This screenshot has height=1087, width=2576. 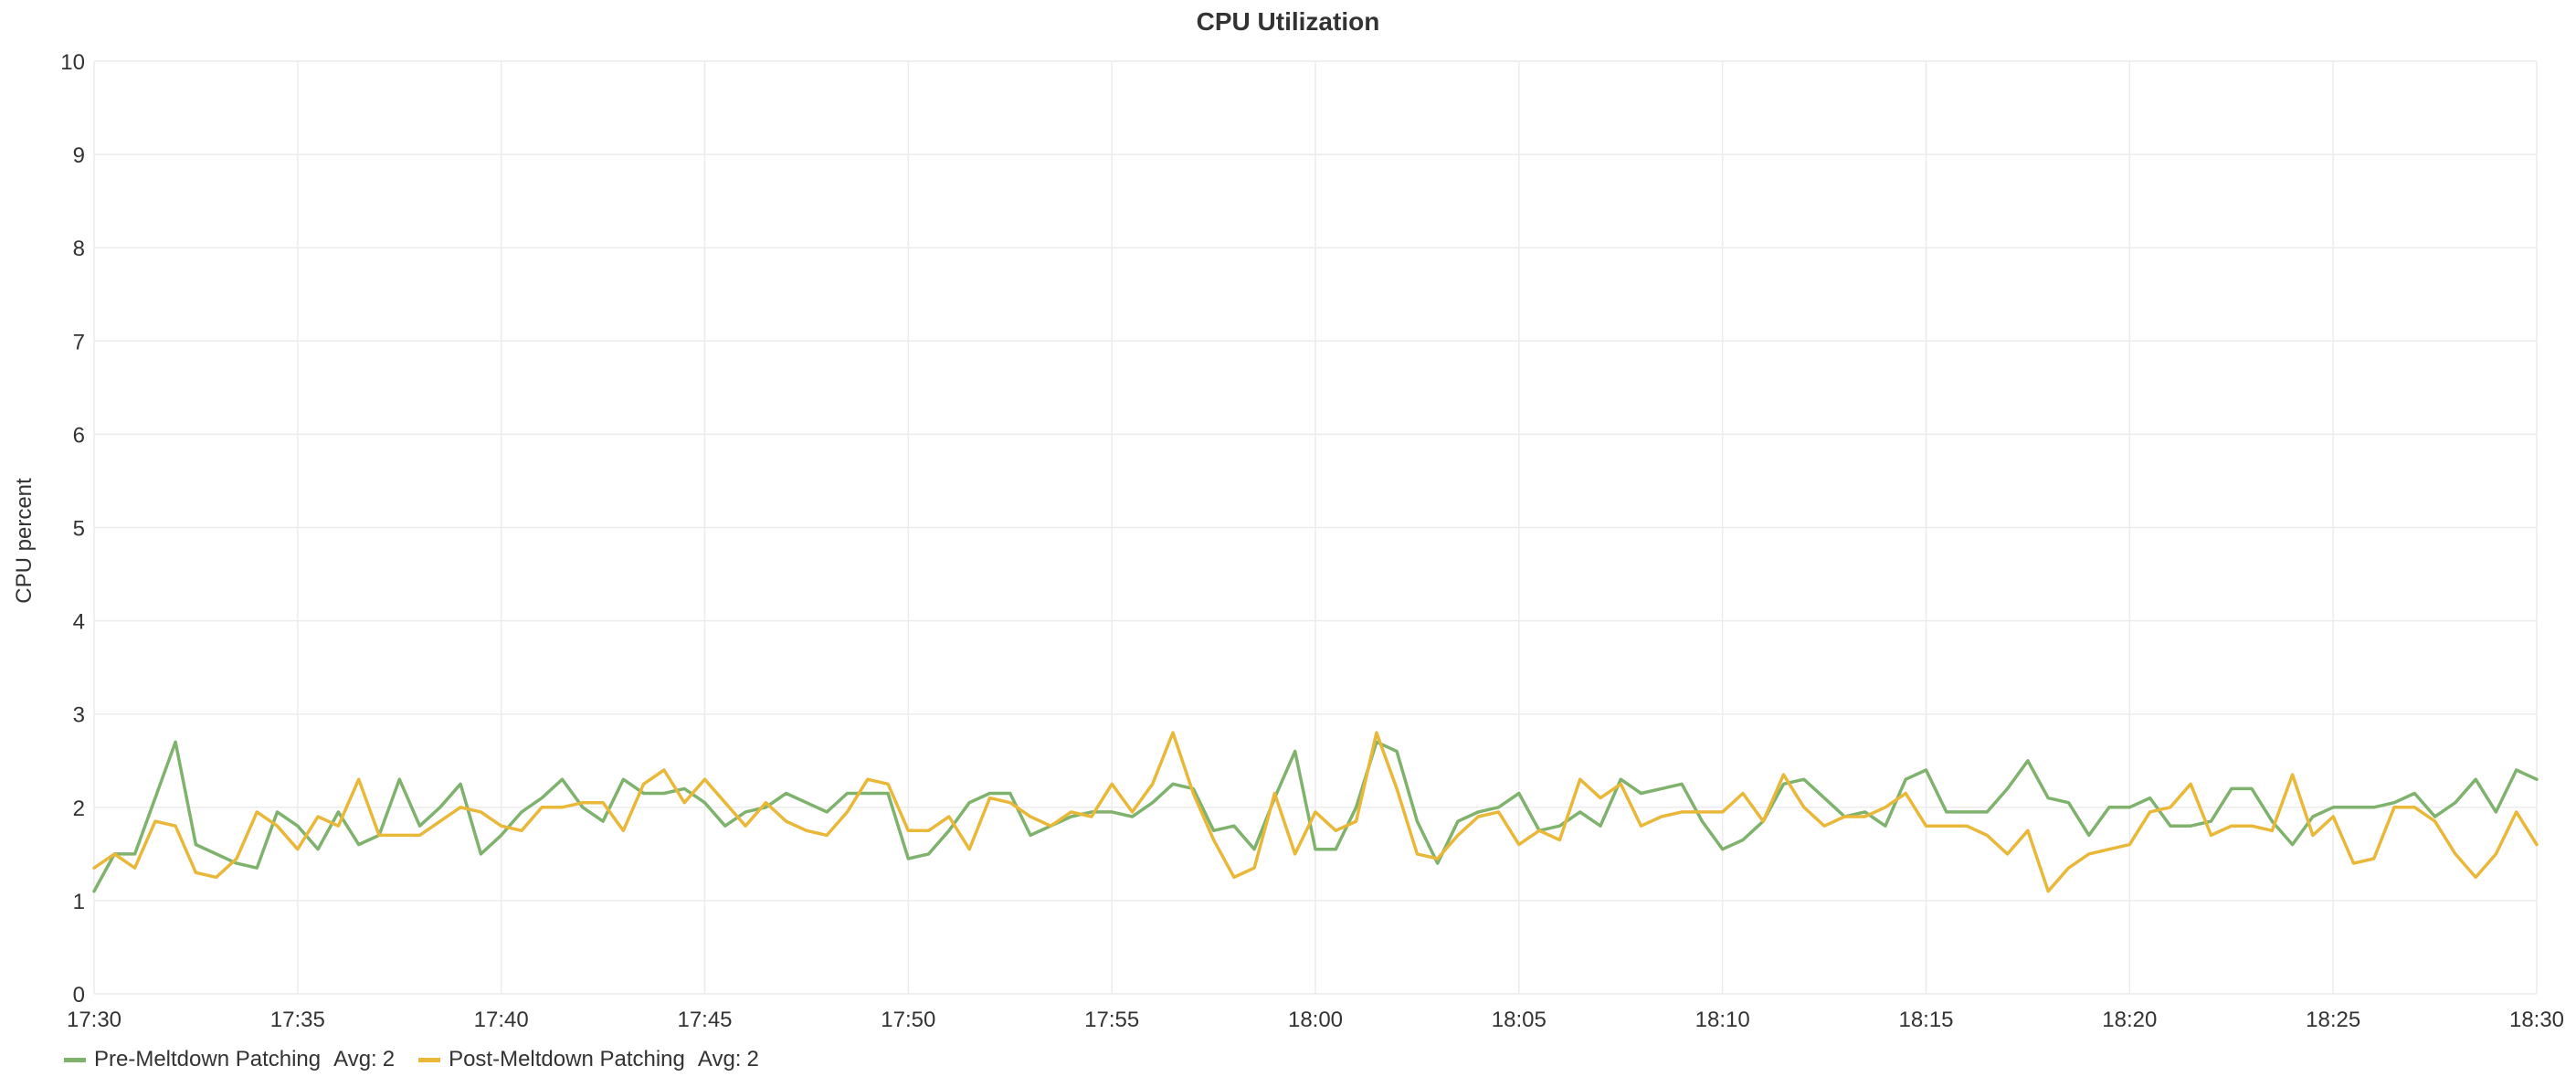 What do you see at coordinates (1315, 1020) in the screenshot?
I see `x-tick-label: 18:00` at bounding box center [1315, 1020].